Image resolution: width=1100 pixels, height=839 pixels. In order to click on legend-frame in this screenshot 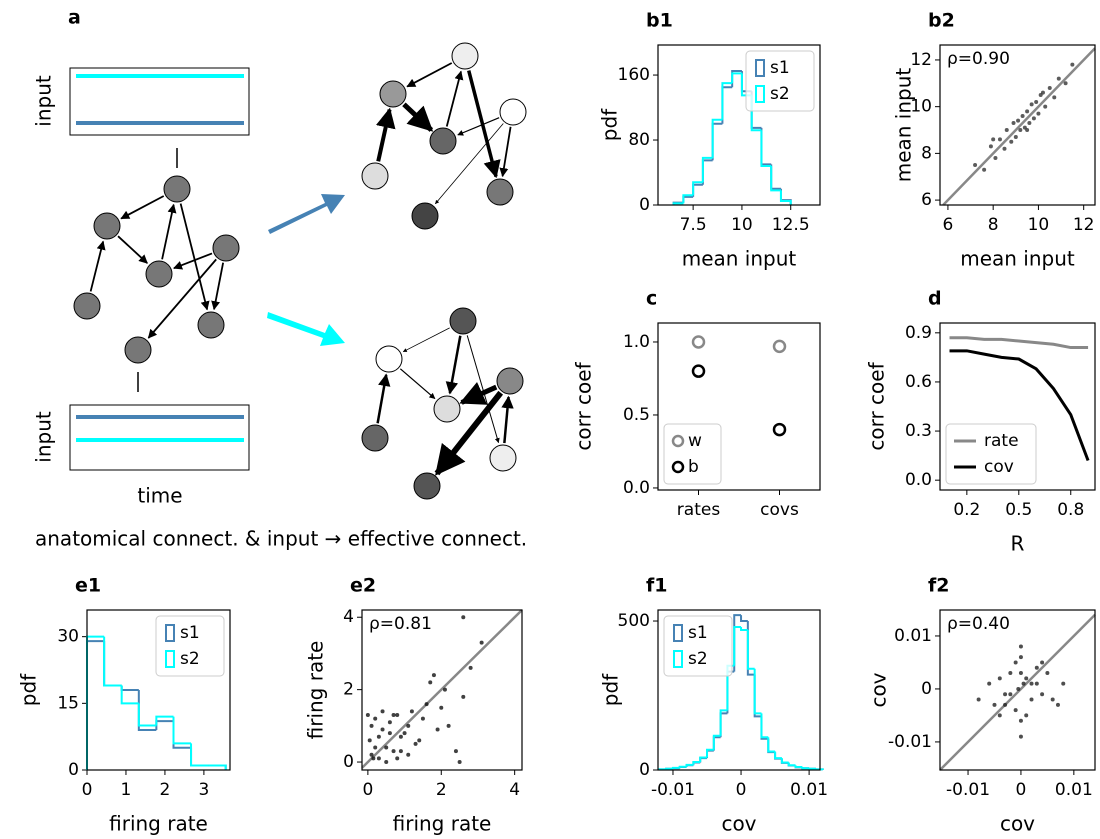, I will do `click(692, 454)`.